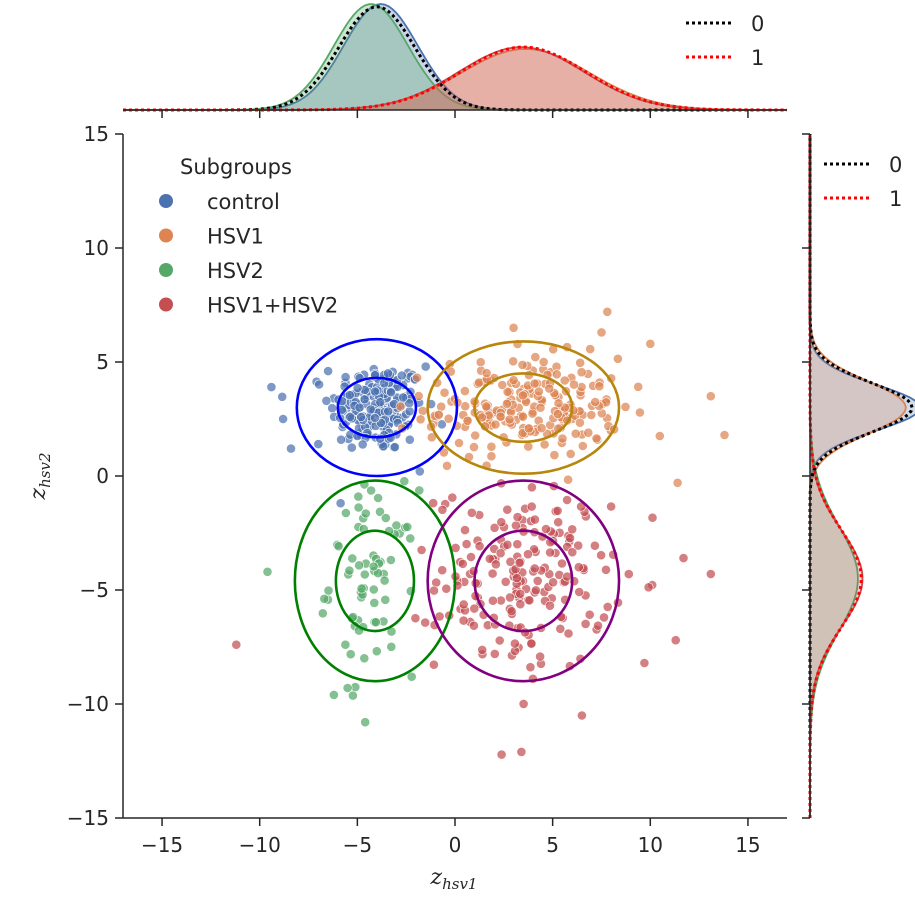  What do you see at coordinates (836, 476) in the screenshot?
I see `right-kde-fill-hsv1-hsv2` at bounding box center [836, 476].